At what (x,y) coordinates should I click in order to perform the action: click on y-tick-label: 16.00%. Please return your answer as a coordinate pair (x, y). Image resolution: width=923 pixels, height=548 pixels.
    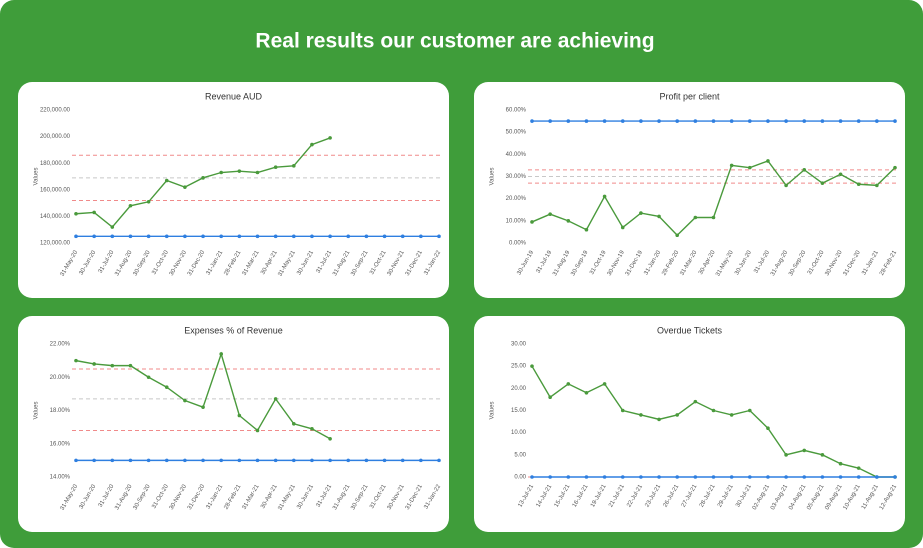
    Looking at the image, I should click on (60, 444).